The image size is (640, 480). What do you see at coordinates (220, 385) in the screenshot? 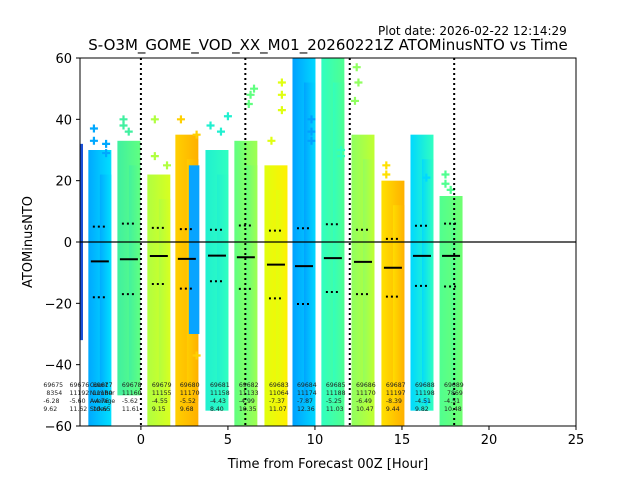
I see `stat-value: 69681` at bounding box center [220, 385].